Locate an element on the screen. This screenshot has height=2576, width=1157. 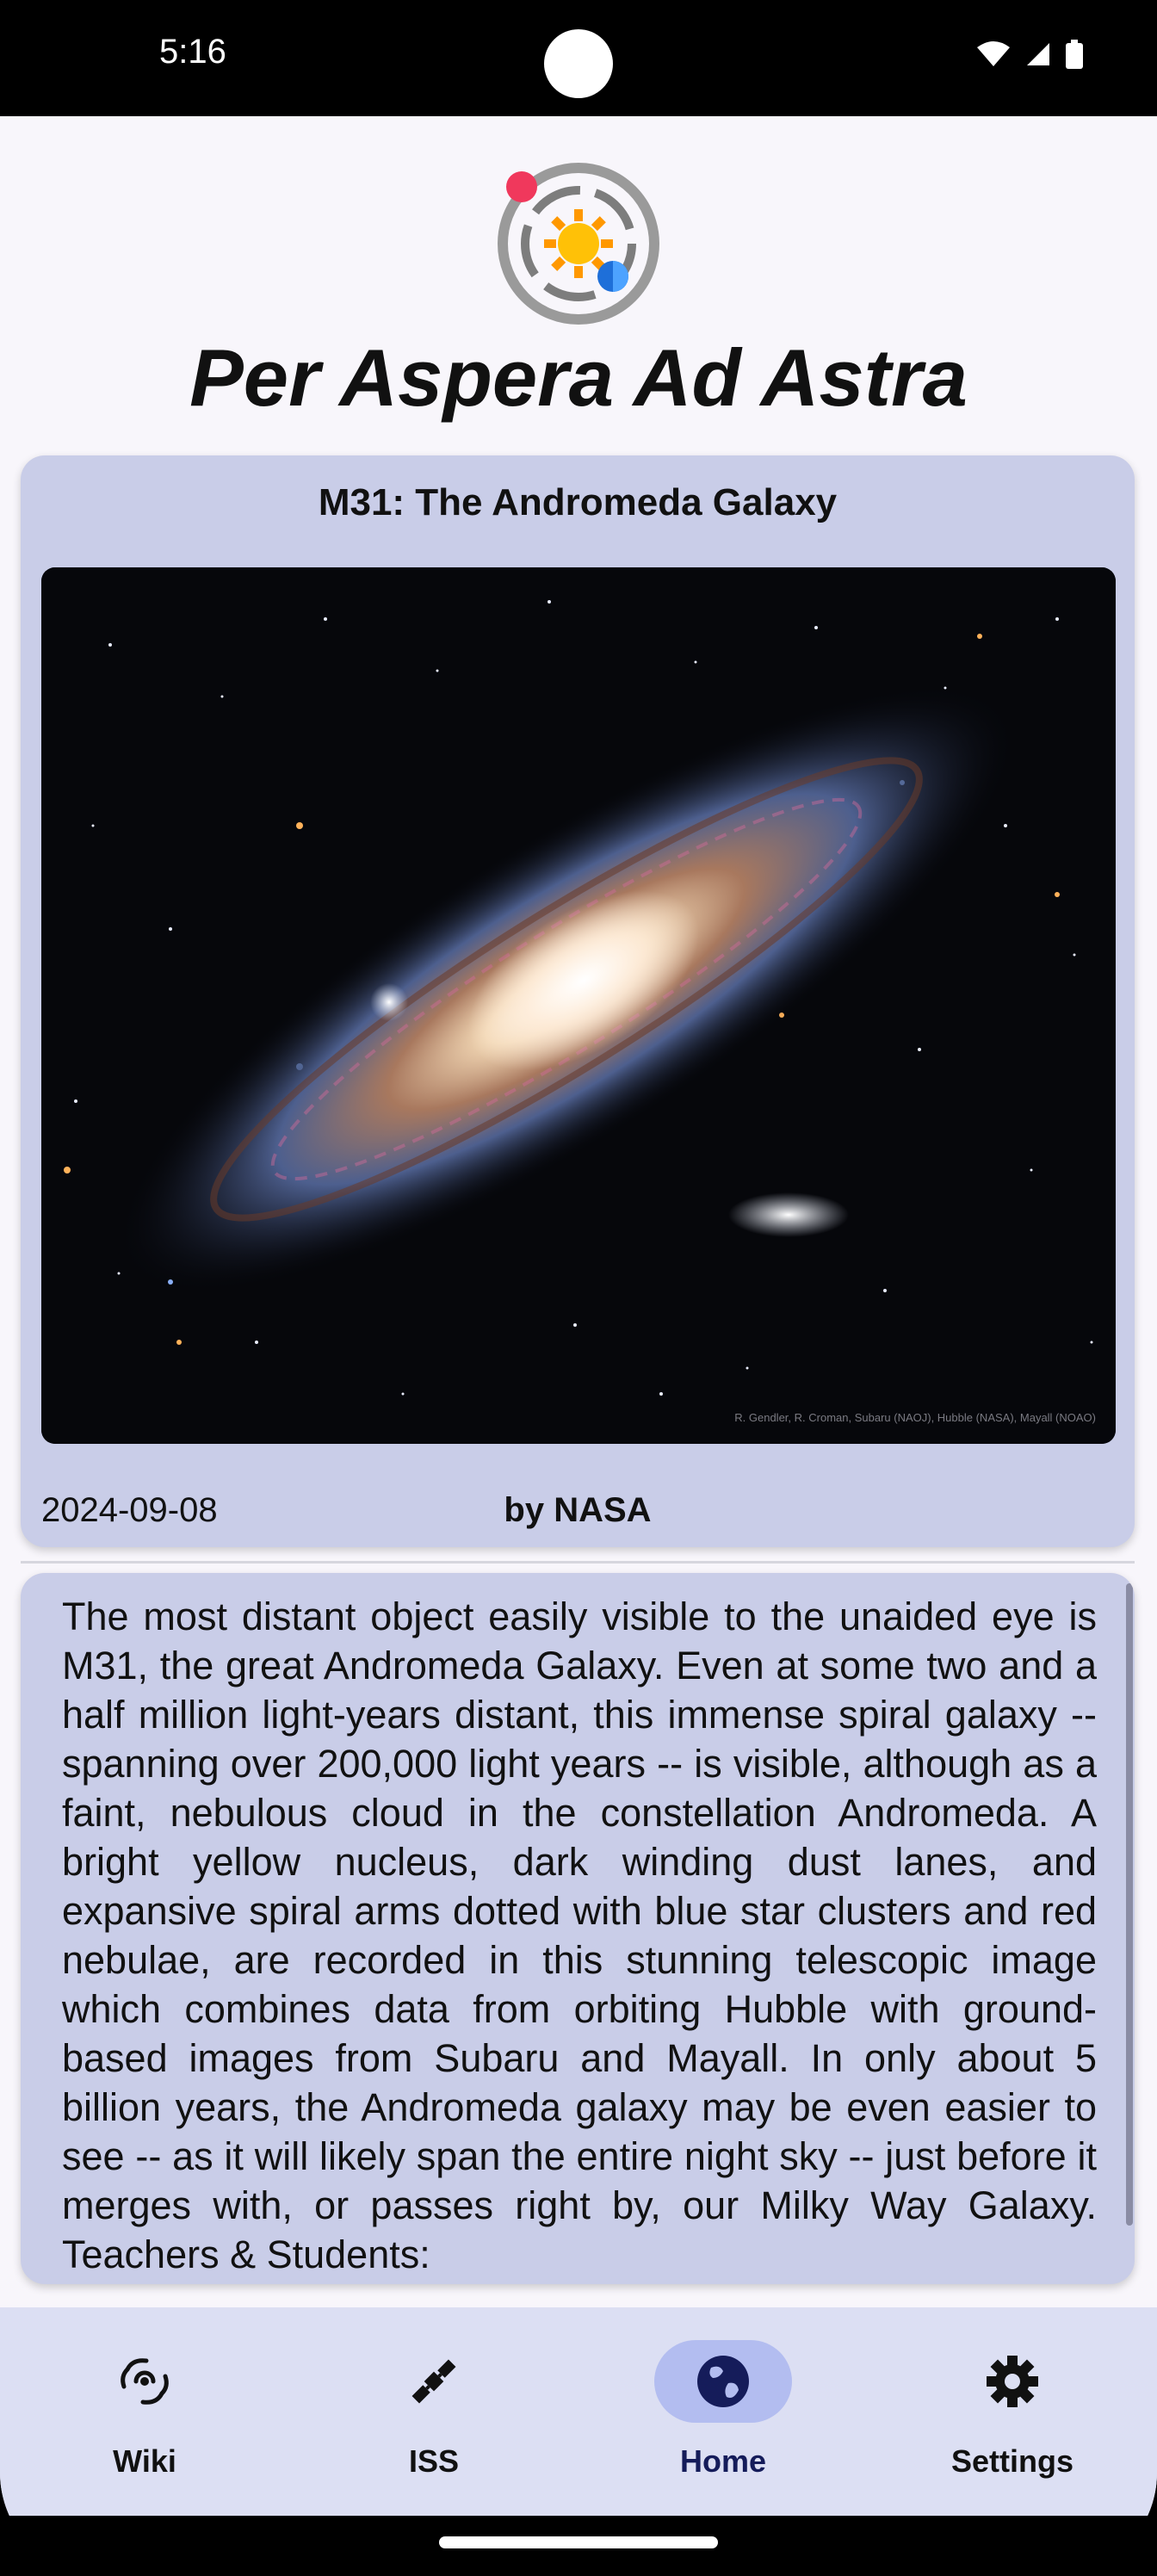
nav-item-wiki: Wiki is located at coordinates (145, 2412).